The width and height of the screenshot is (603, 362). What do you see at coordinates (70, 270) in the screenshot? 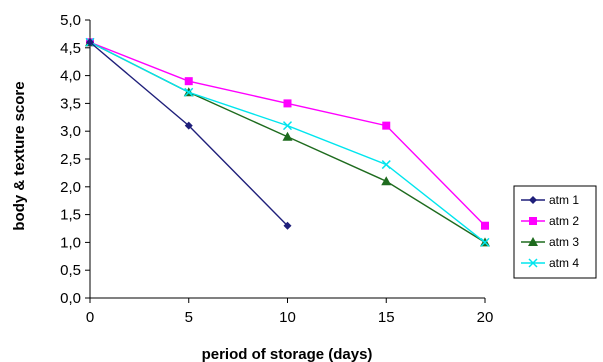
I see `y-tick-label: 0,5` at bounding box center [70, 270].